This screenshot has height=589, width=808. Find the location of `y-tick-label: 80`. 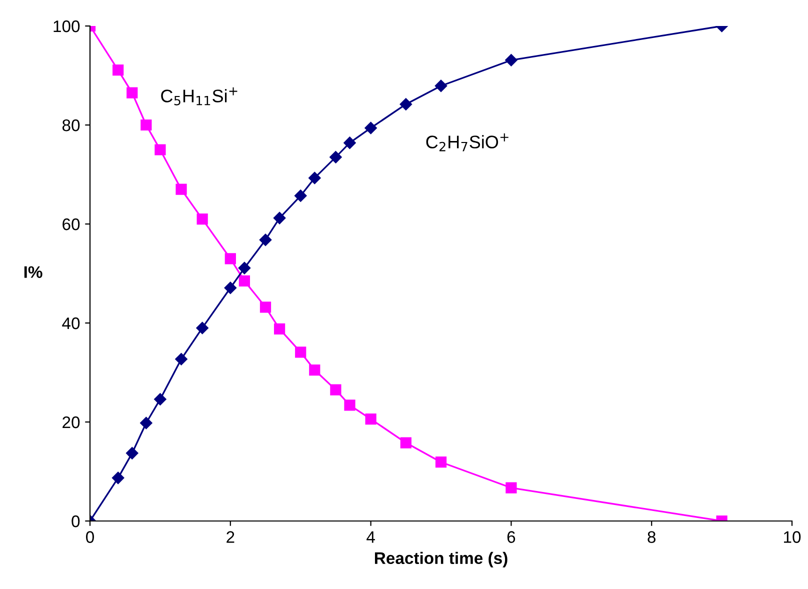

y-tick-label: 80 is located at coordinates (71, 125).